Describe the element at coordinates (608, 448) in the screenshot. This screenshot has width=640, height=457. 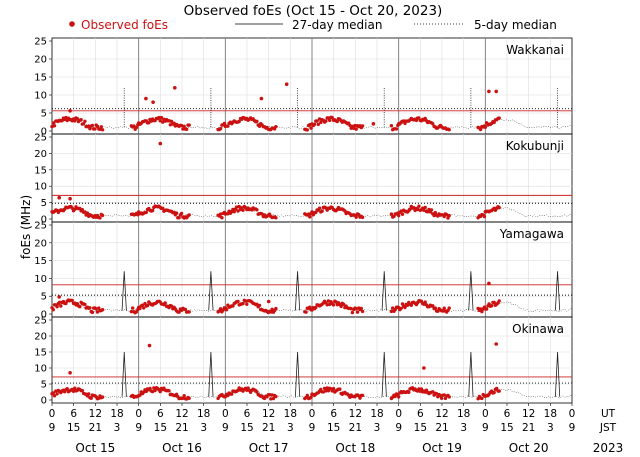
I see `year-label: 2023` at that location.